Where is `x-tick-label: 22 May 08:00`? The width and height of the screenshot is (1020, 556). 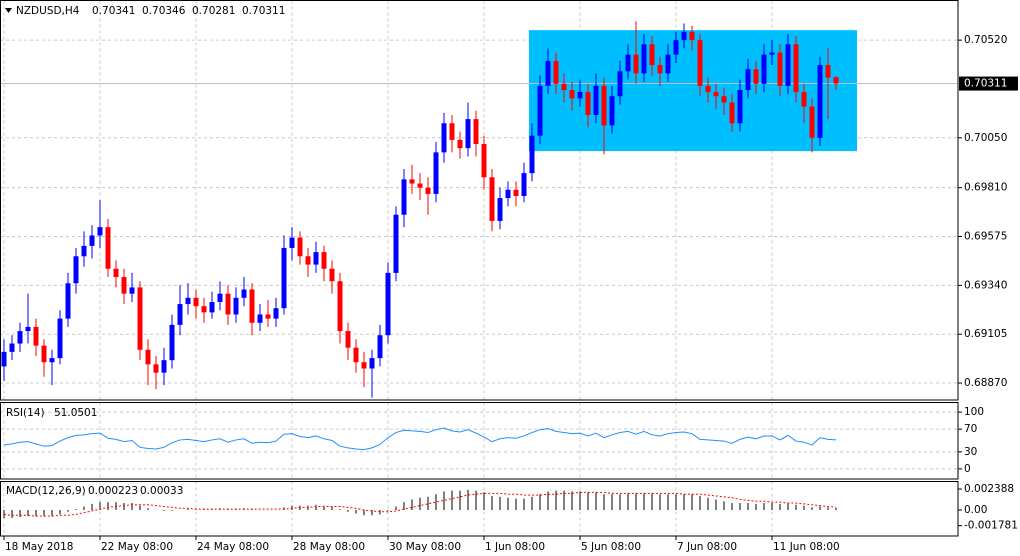
x-tick-label: 22 May 08:00 is located at coordinates (137, 547).